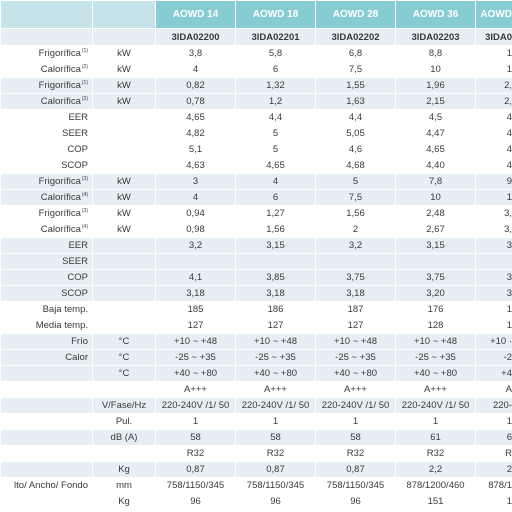 This screenshot has height=512, width=512. Describe the element at coordinates (256, 165) in the screenshot. I see `spec-row: SCOP 4,63 4,65 4,68 4,40 4` at that location.